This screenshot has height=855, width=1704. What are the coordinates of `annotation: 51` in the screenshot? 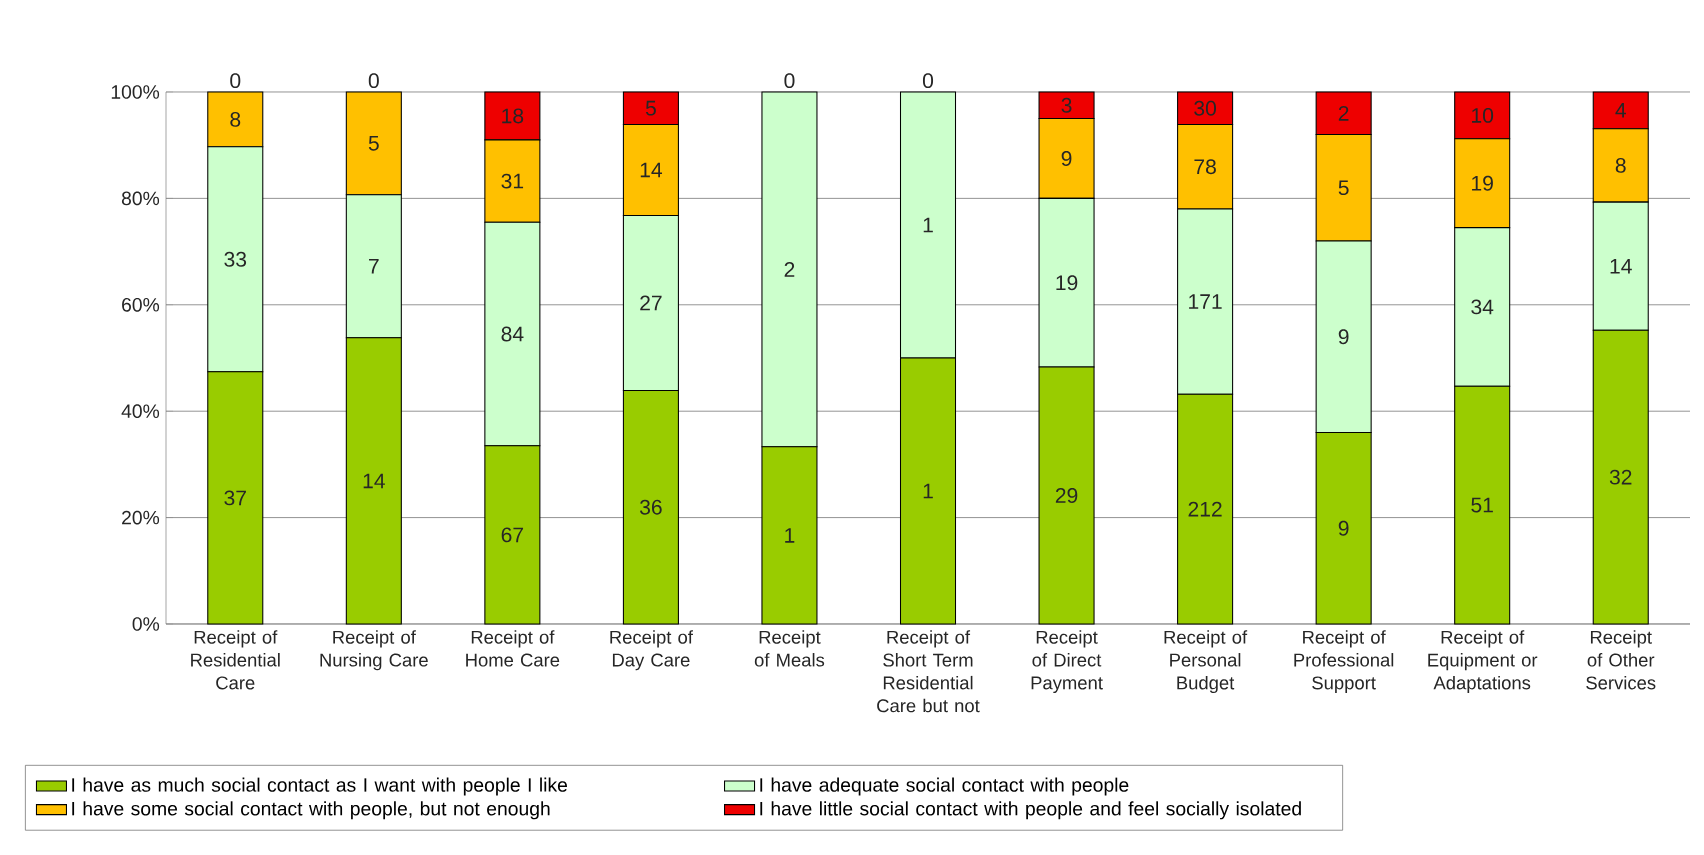 It's located at (1482, 505).